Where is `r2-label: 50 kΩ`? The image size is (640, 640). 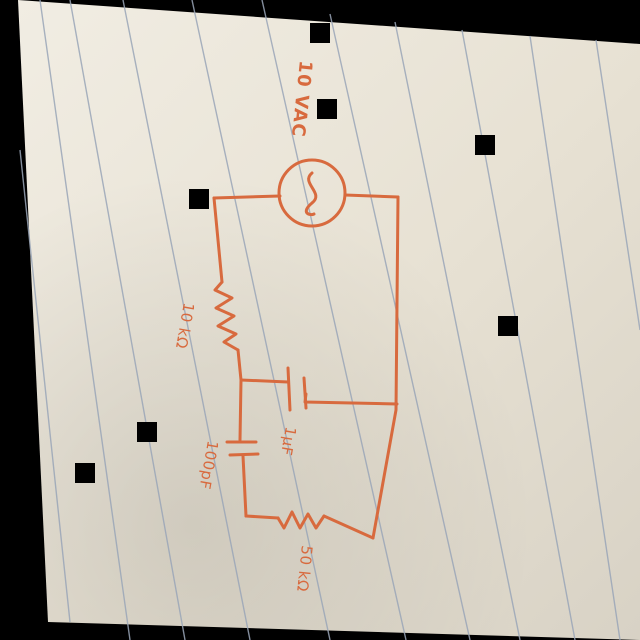 r2-label: 50 kΩ is located at coordinates (304, 569).